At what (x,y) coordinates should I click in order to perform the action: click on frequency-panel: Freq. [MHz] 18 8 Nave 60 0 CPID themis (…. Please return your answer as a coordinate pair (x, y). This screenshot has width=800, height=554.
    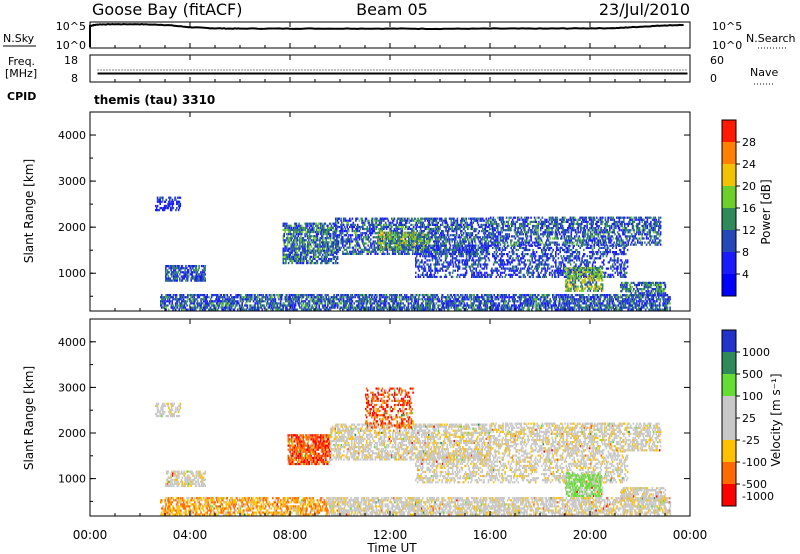
    Looking at the image, I should click on (391, 80).